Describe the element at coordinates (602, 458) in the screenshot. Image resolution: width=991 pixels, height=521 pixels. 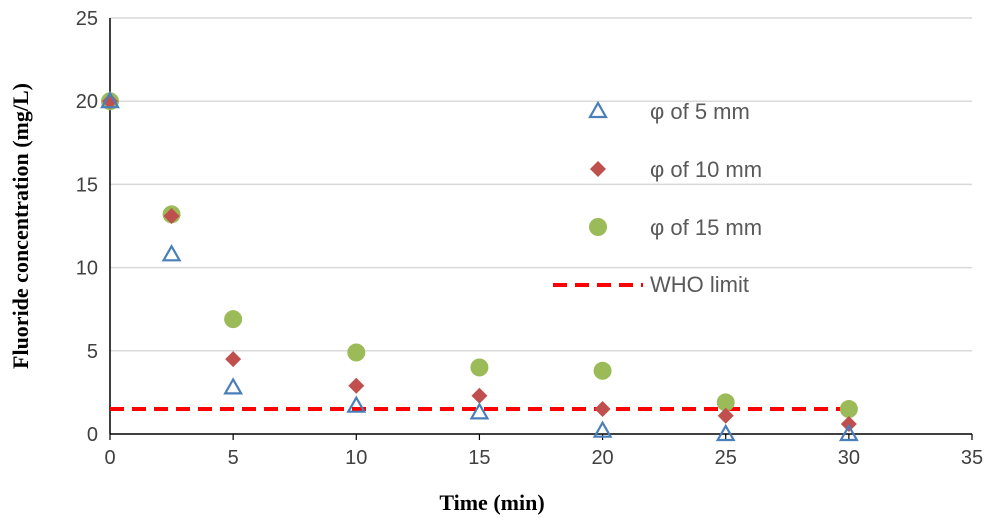
I see `x-tick-label: 20` at that location.